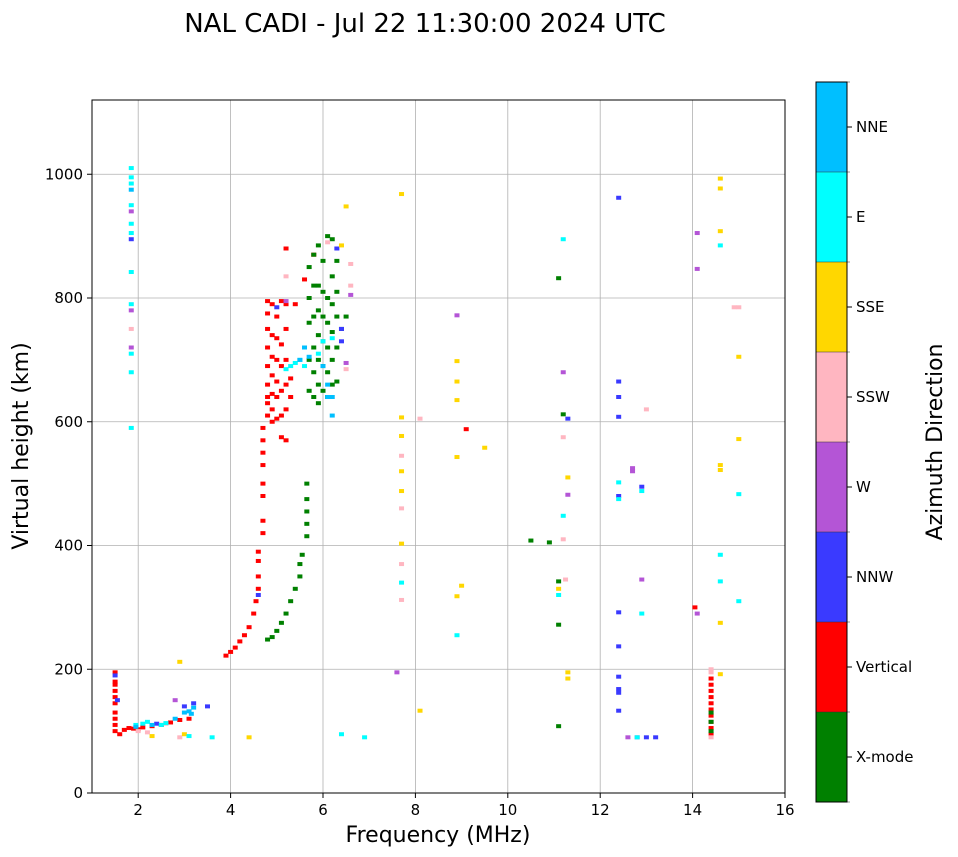 The width and height of the screenshot is (958, 857). Describe the element at coordinates (884, 757) in the screenshot. I see `colorbar-tick-label: X-mode` at that location.